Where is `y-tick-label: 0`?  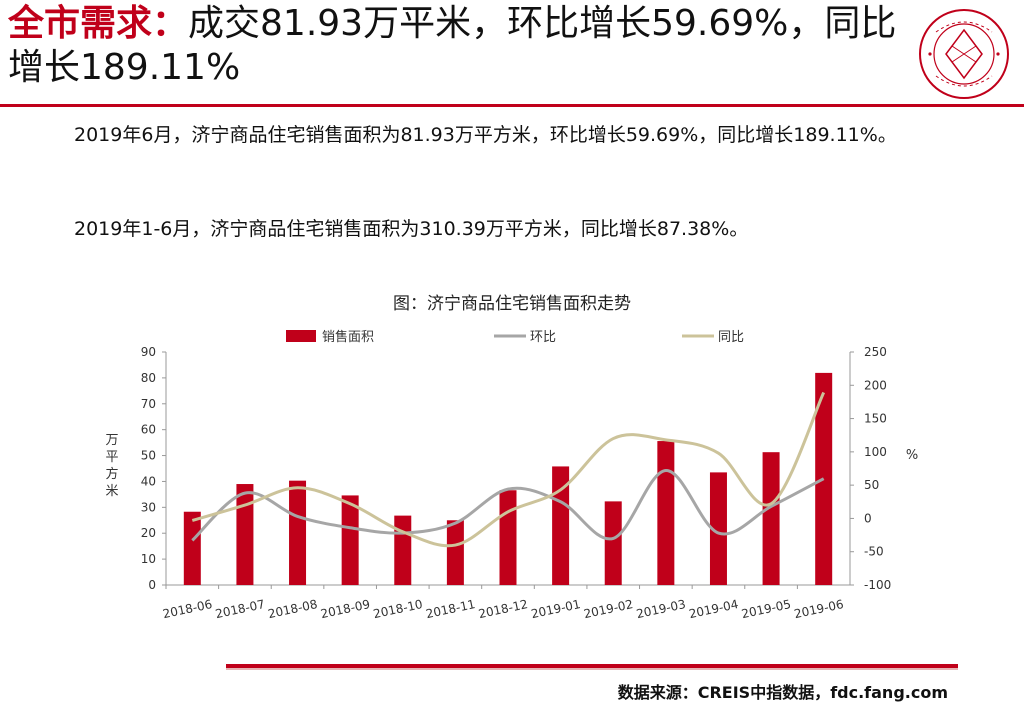
y-tick-label: 0 is located at coordinates (152, 585).